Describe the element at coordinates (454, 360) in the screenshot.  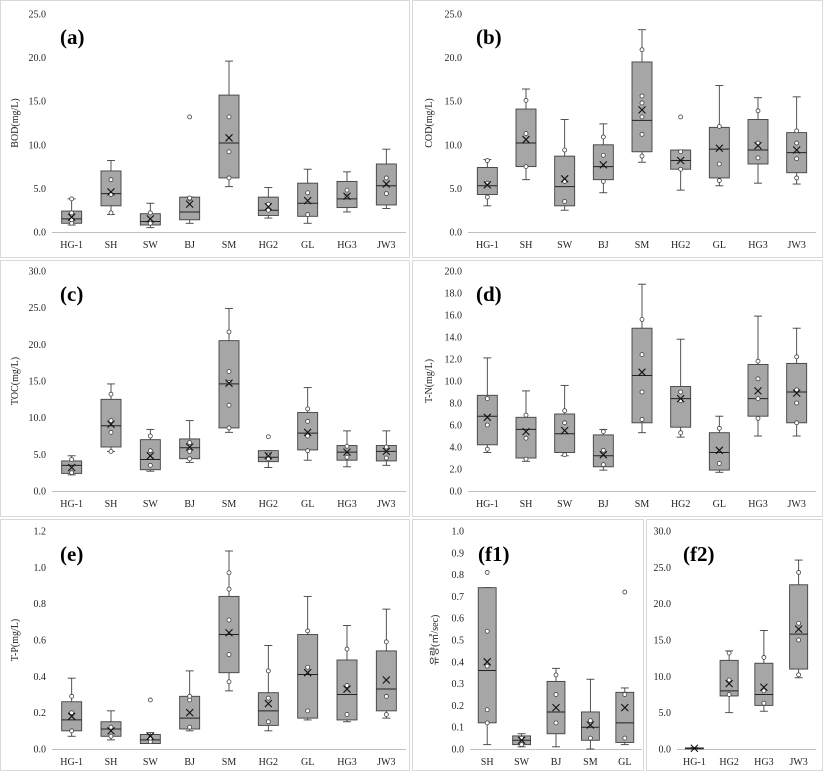
I see `y-tick-label: 12.0` at that location.